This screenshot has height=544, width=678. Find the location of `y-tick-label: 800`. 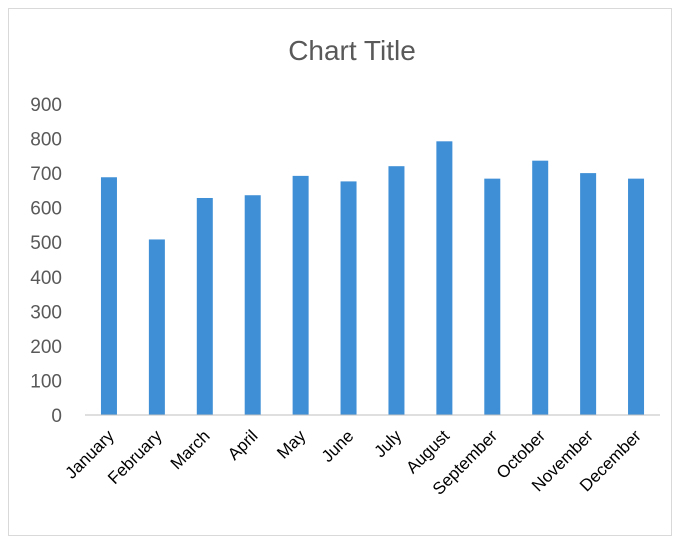

y-tick-label: 800 is located at coordinates (46, 140).